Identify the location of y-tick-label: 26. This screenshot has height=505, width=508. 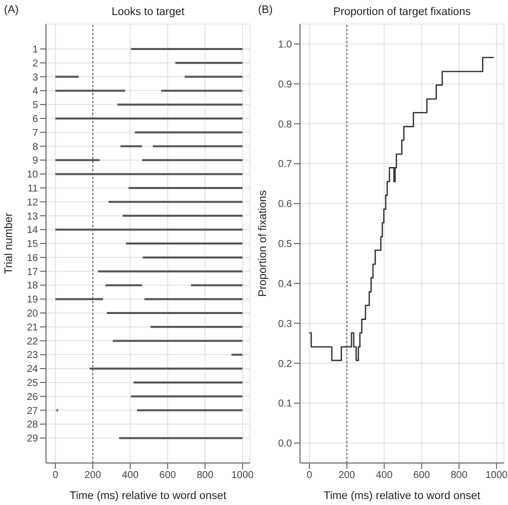
(32, 397).